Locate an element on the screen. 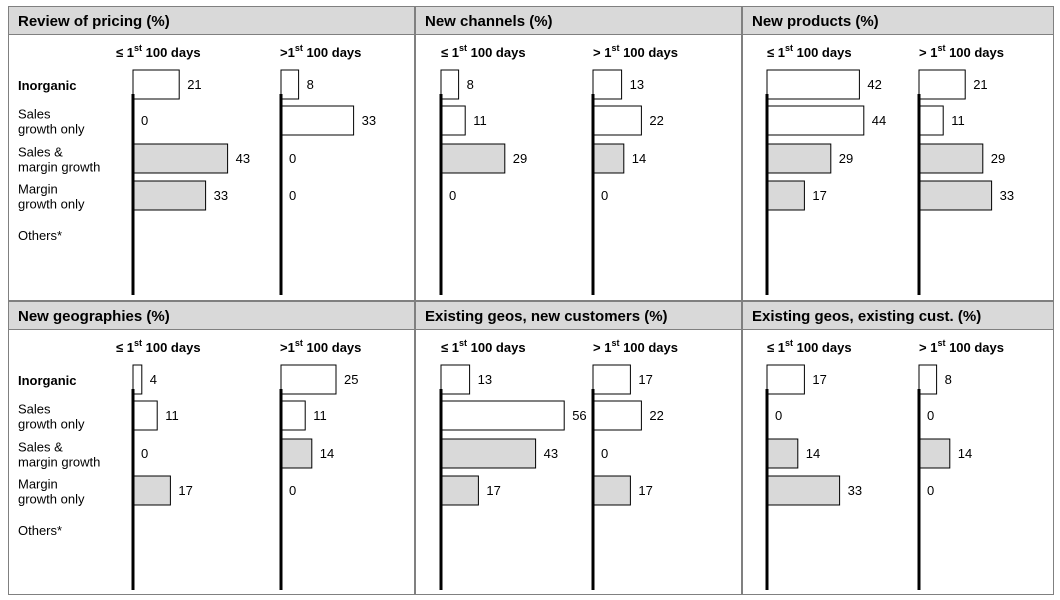 The width and height of the screenshot is (1060, 600). series-label-3-2: > 1st 100 days is located at coordinates (961, 51).